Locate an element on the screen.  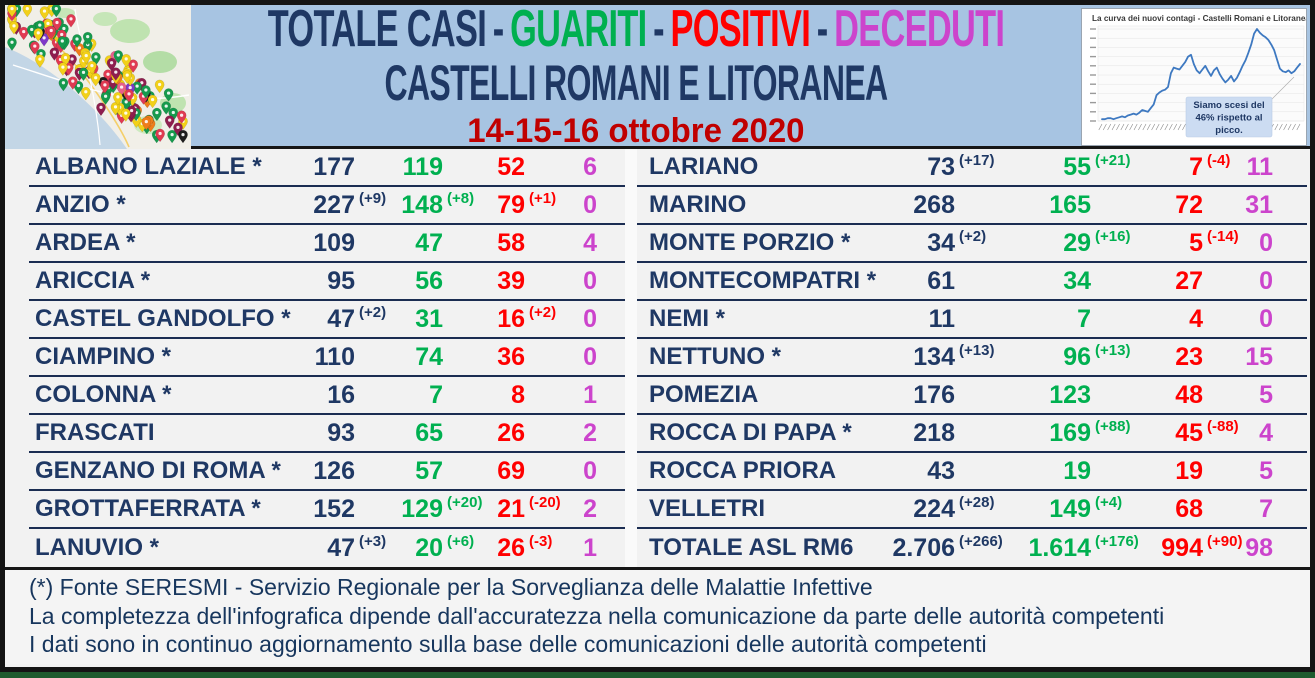
positivi-delta: (+1) is located at coordinates (543, 198).